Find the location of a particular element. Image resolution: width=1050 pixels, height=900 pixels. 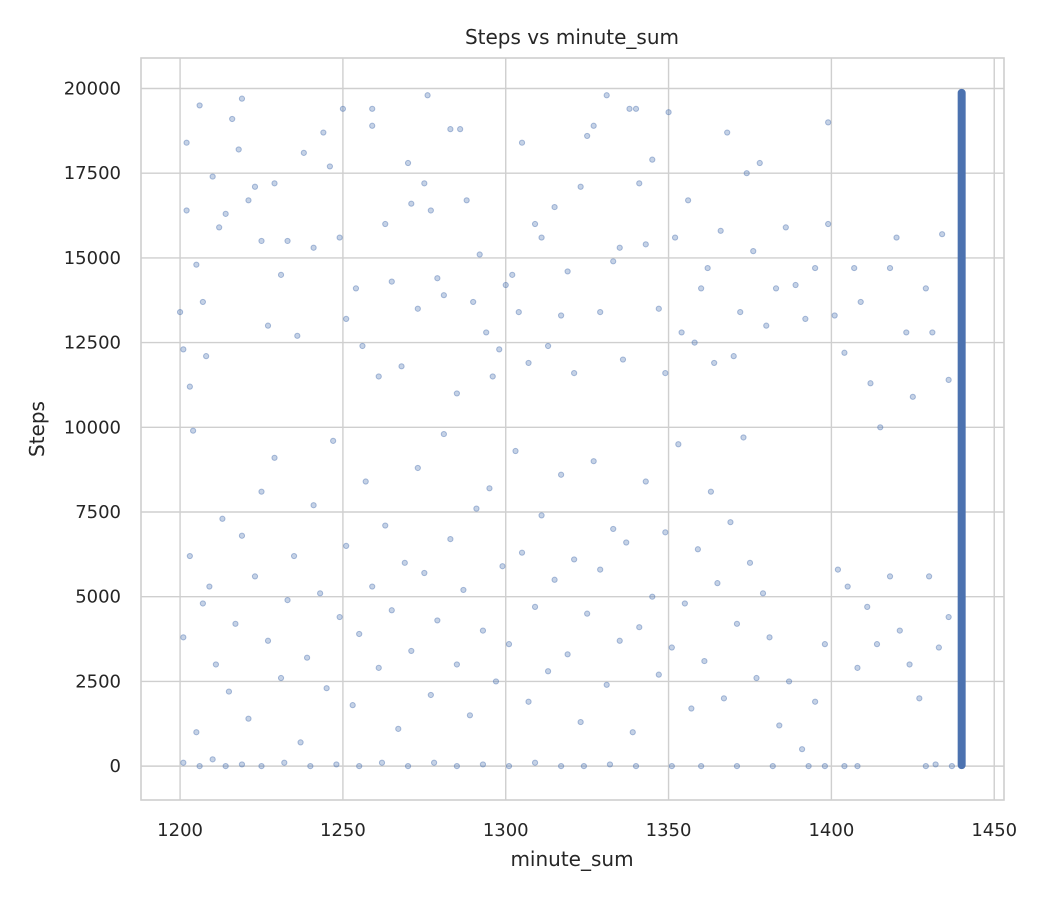

y-tick-labels: 0 2500 5000 7500 10000 12500 15000 17500 20000 is located at coordinates (92, 427).